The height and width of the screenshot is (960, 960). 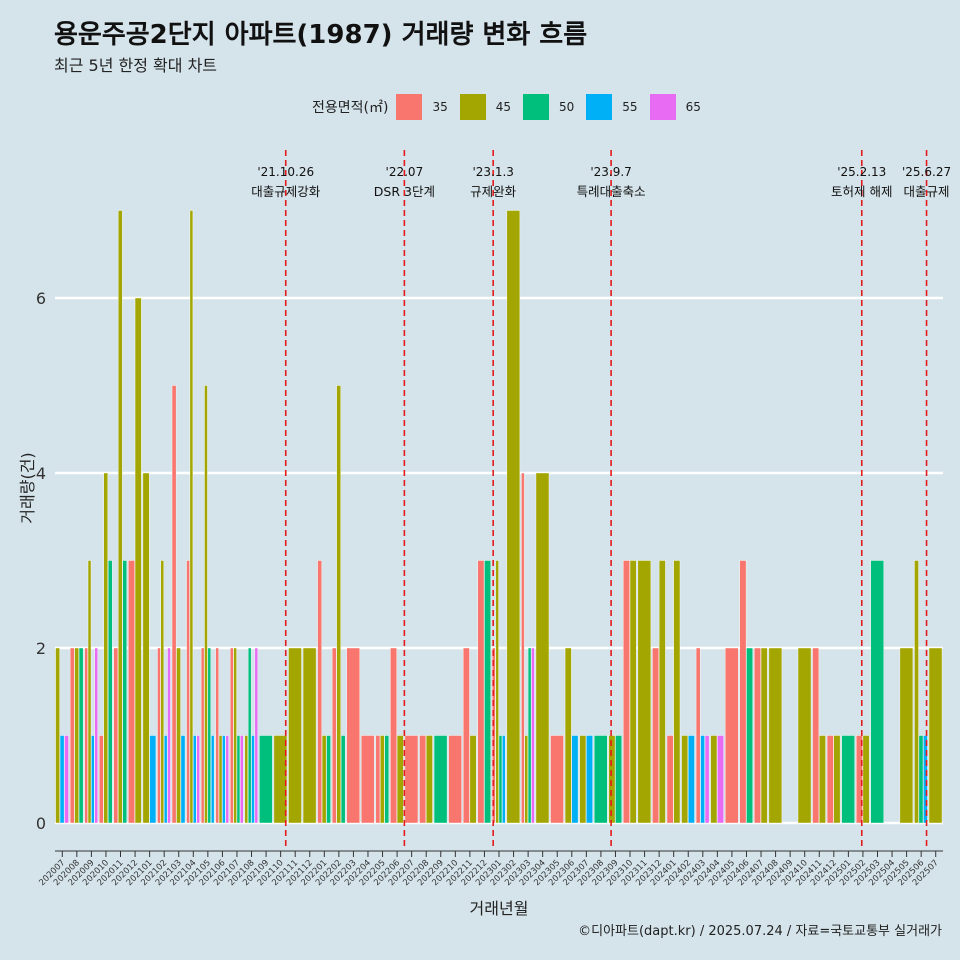 What do you see at coordinates (693, 107) in the screenshot?
I see `legend-label-65: 65` at bounding box center [693, 107].